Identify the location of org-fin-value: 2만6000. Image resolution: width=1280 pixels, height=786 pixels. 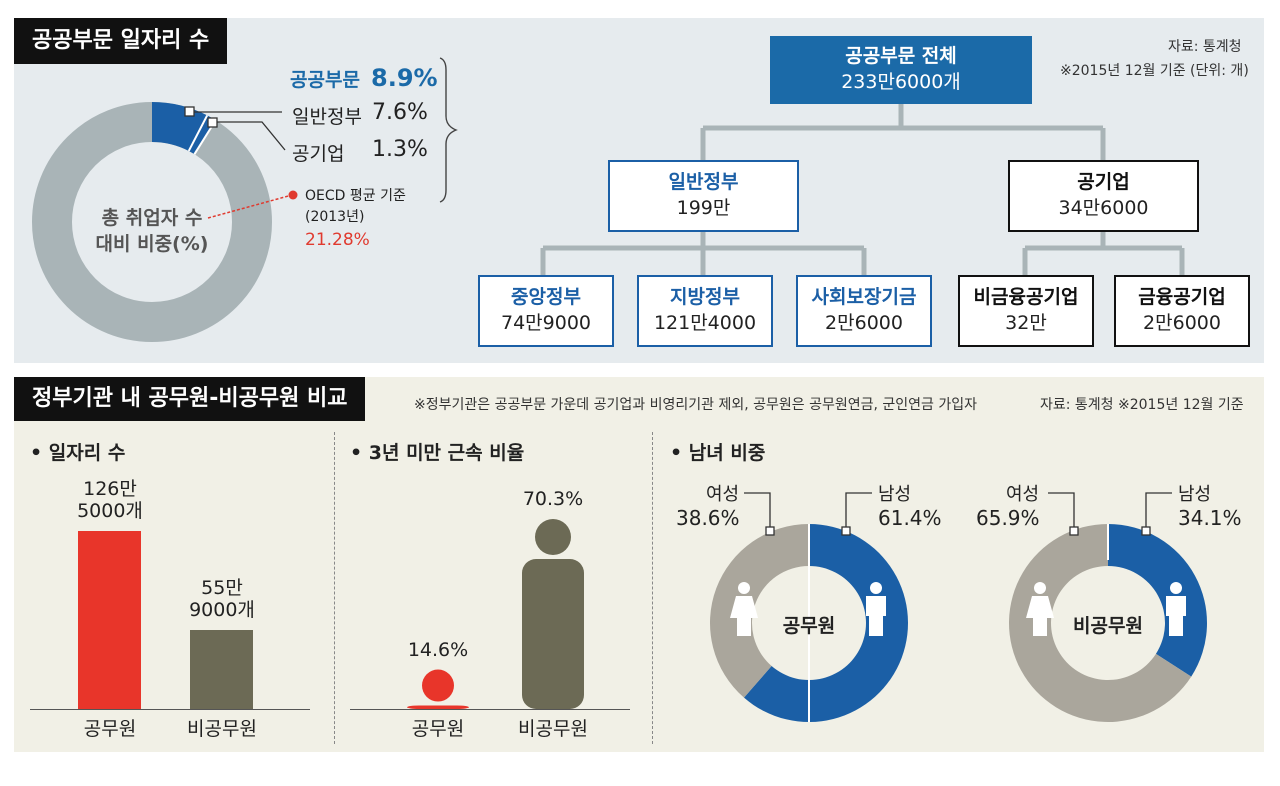
(1182, 323).